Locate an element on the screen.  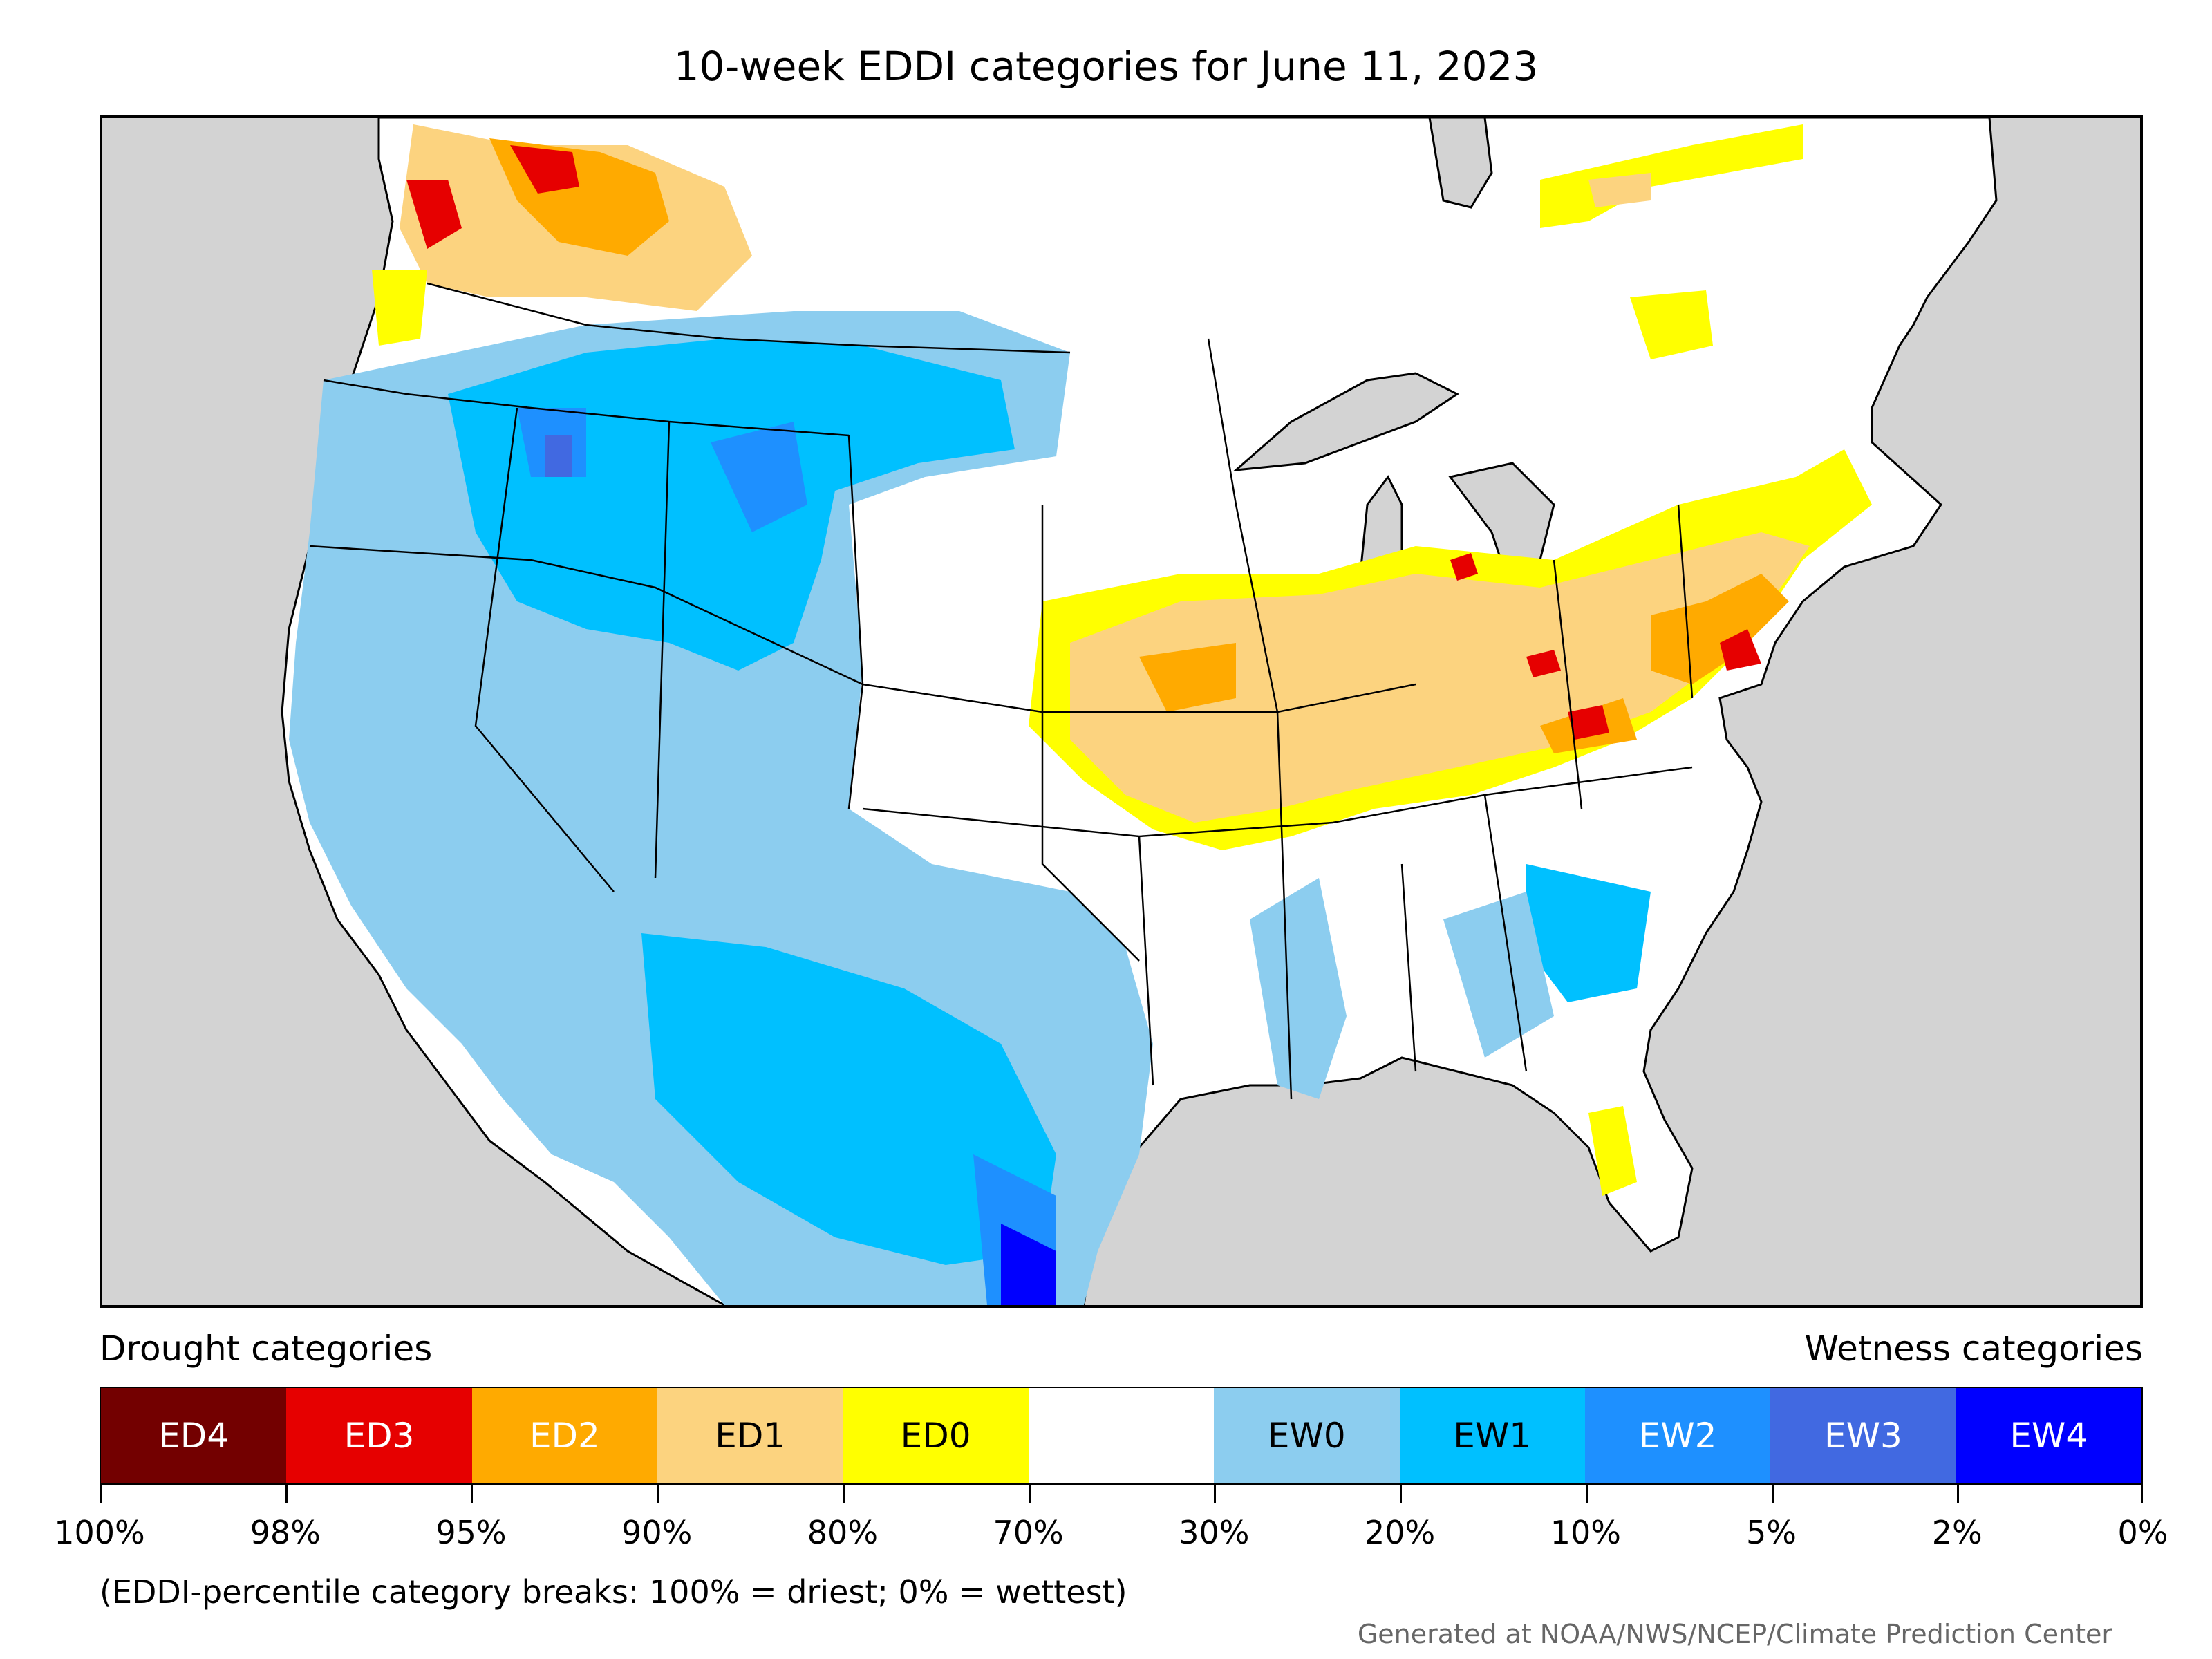
colorbar-tick-label: 95% is located at coordinates (471, 1532).